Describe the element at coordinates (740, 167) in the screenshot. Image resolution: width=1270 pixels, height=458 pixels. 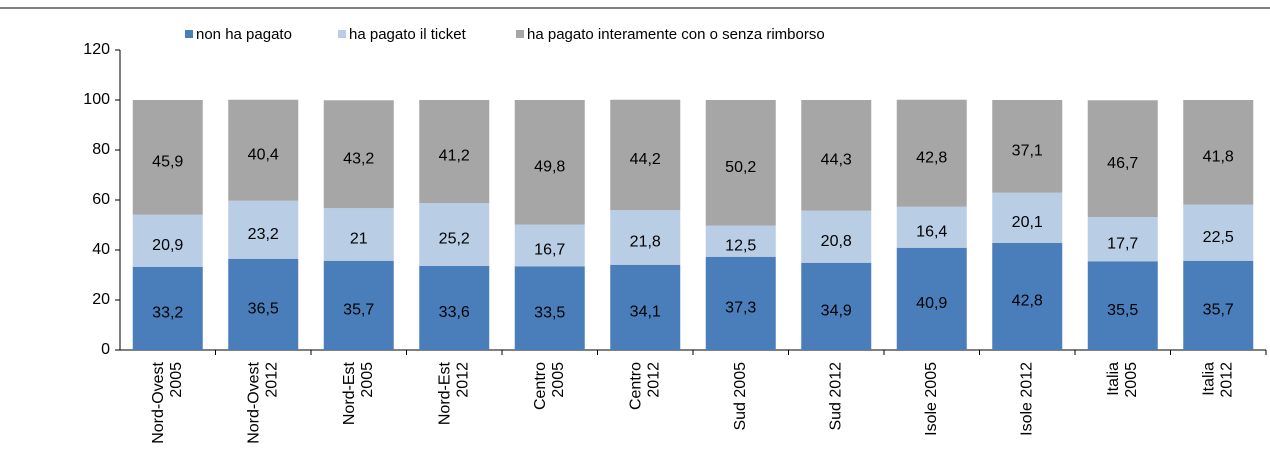
I see `value-label: 50,2` at that location.